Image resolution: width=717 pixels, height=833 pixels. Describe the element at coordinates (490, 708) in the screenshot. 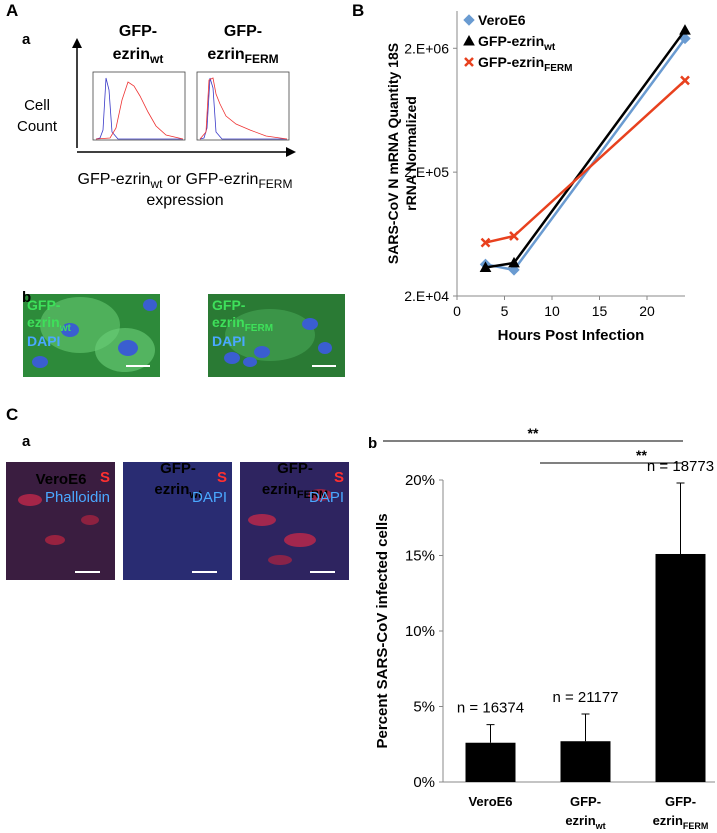

I see `annotation: n = 16374` at that location.